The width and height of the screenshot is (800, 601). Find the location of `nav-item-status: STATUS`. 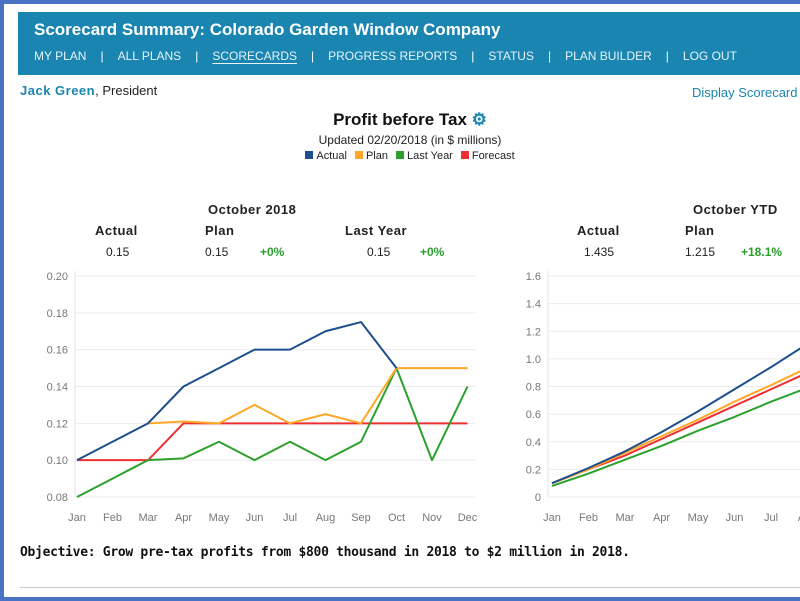

nav-item-status: STATUS is located at coordinates (511, 56).